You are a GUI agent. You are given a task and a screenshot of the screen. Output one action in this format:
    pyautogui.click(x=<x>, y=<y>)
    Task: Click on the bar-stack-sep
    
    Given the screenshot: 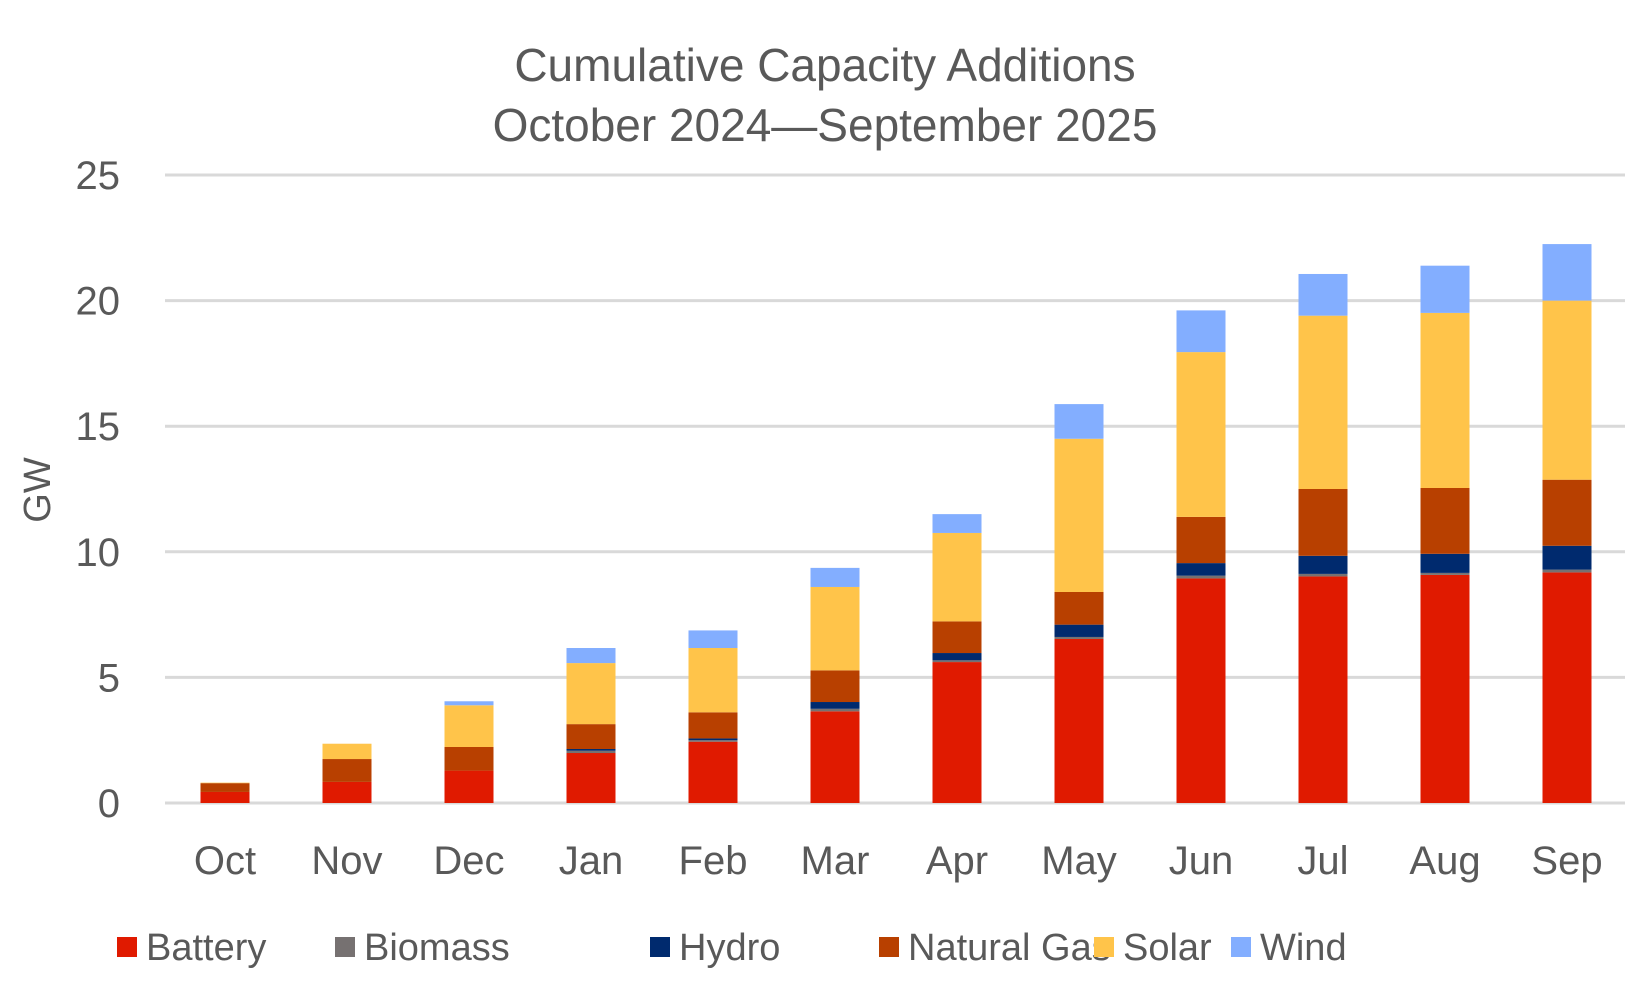 What is the action you would take?
    pyautogui.click(x=1567, y=523)
    